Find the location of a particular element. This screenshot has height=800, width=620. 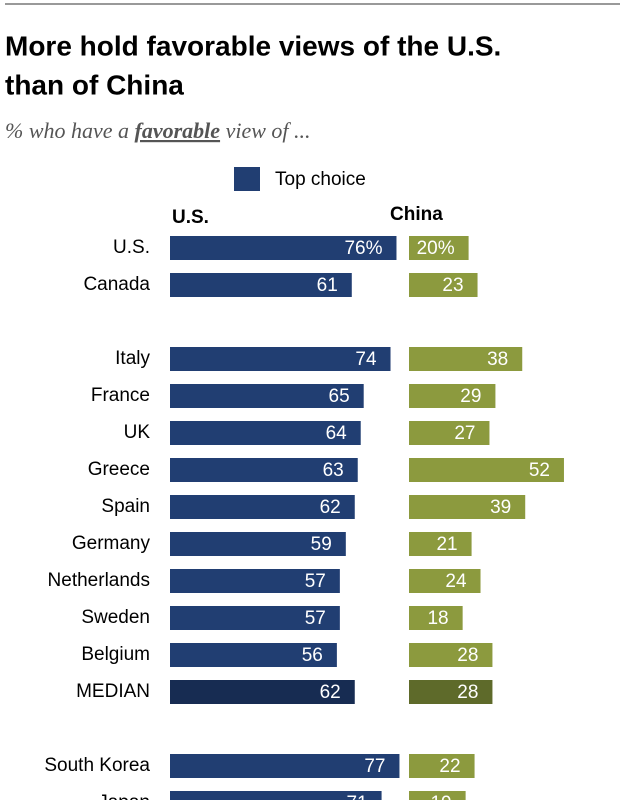

legend-swatch is located at coordinates (247, 179).